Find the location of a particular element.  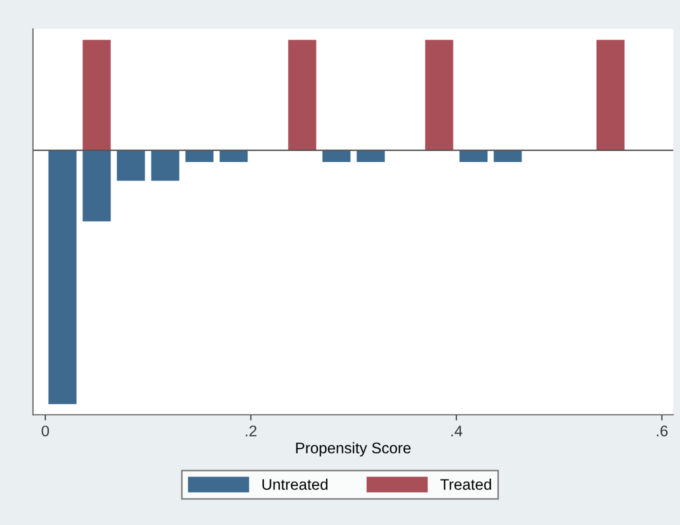

x-tick-label: .6 is located at coordinates (662, 431).